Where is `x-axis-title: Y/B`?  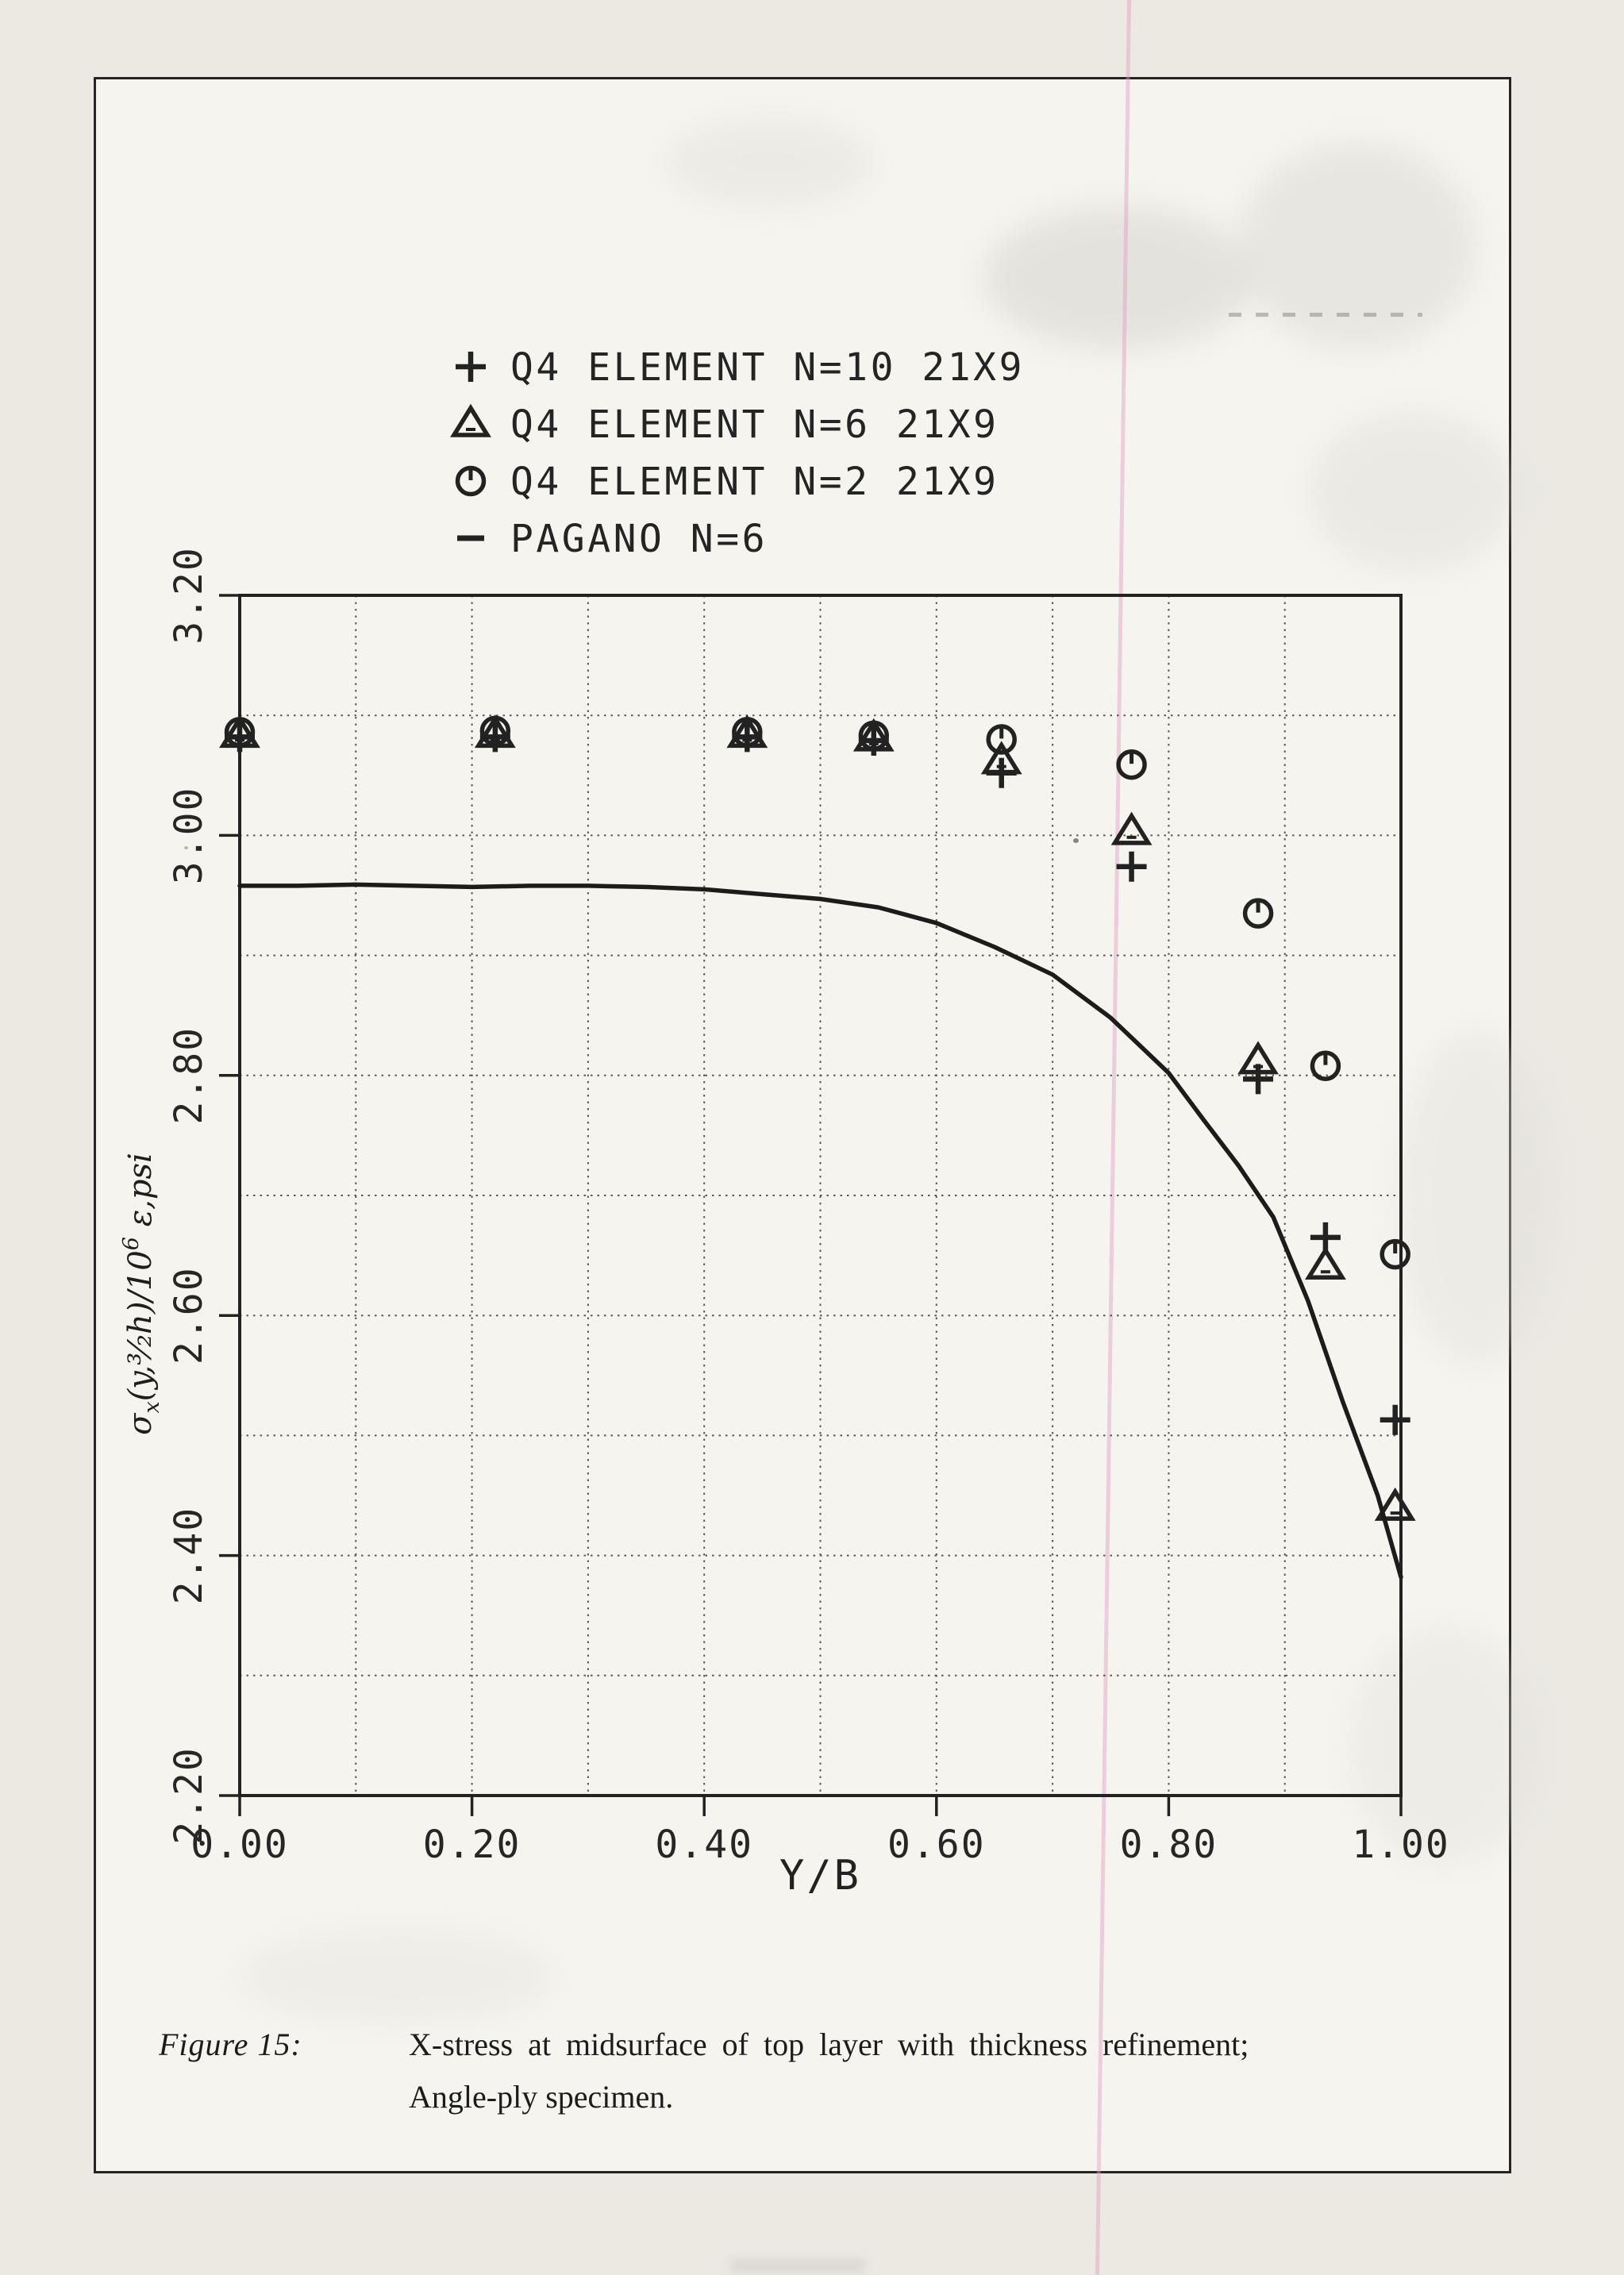
x-axis-title: Y/B is located at coordinates (820, 1876).